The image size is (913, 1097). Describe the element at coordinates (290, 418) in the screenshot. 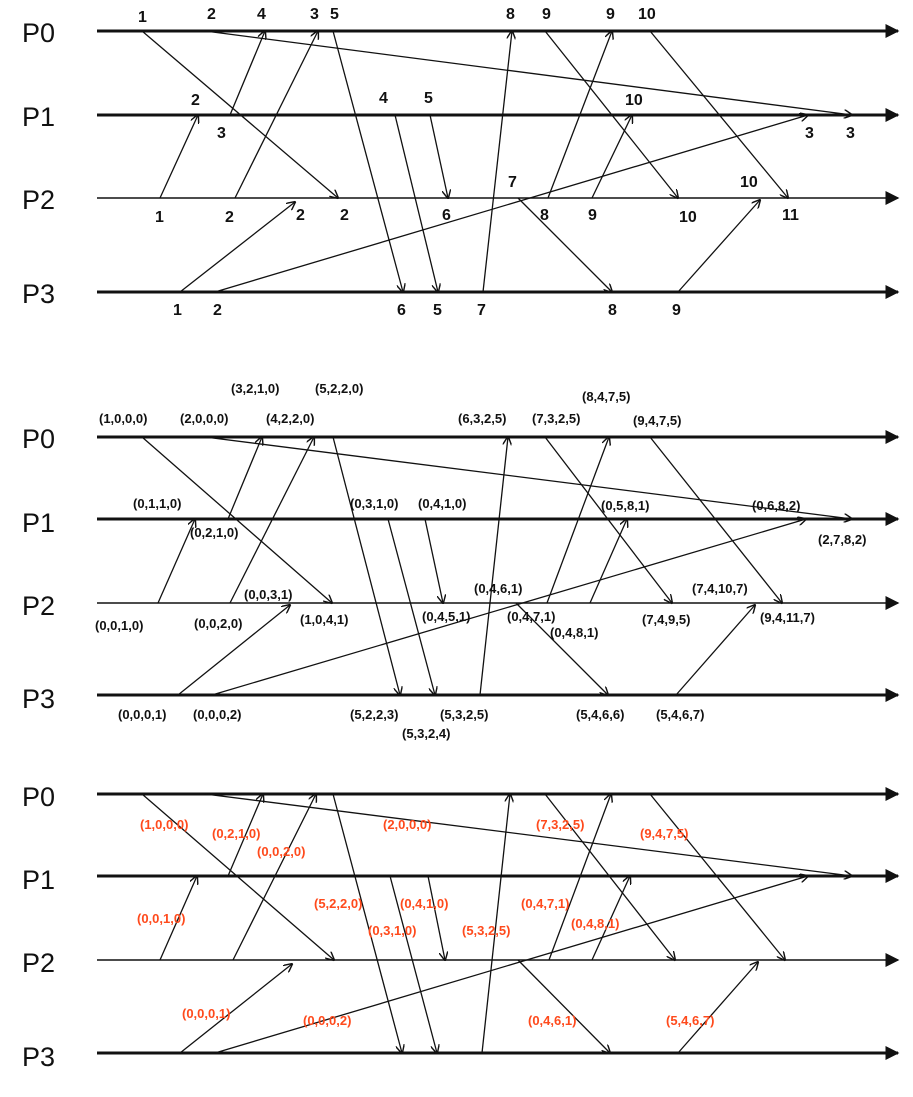

I see `vector-clock-label: (4,2,2,0)` at that location.